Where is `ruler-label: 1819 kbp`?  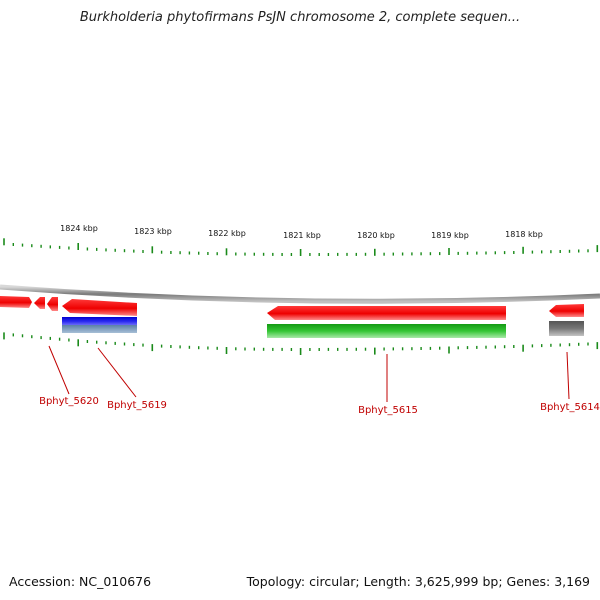
ruler-label: 1819 kbp is located at coordinates (450, 235).